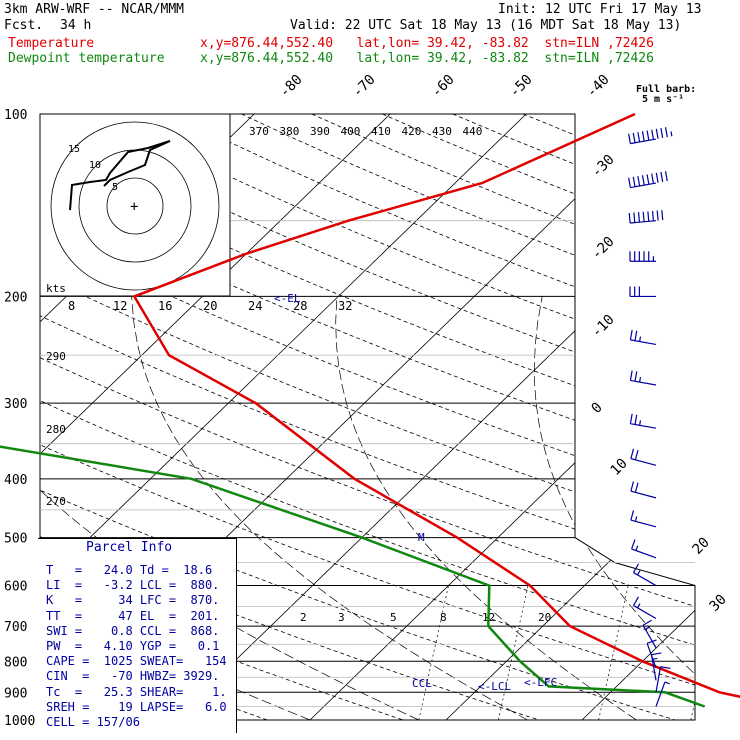 The height and width of the screenshot is (740, 740). What do you see at coordinates (133, 676) in the screenshot?
I see `parcel-info-row: CIN = -70 HWBZ= 3929.` at bounding box center [133, 676].